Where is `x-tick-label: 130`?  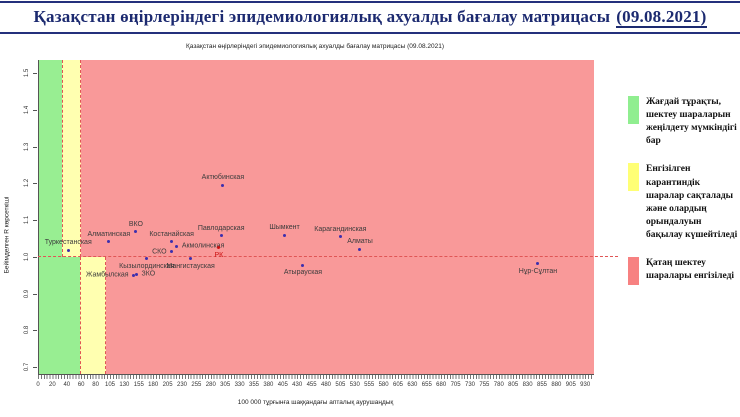 x-tick-label: 130 is located at coordinates (124, 385).